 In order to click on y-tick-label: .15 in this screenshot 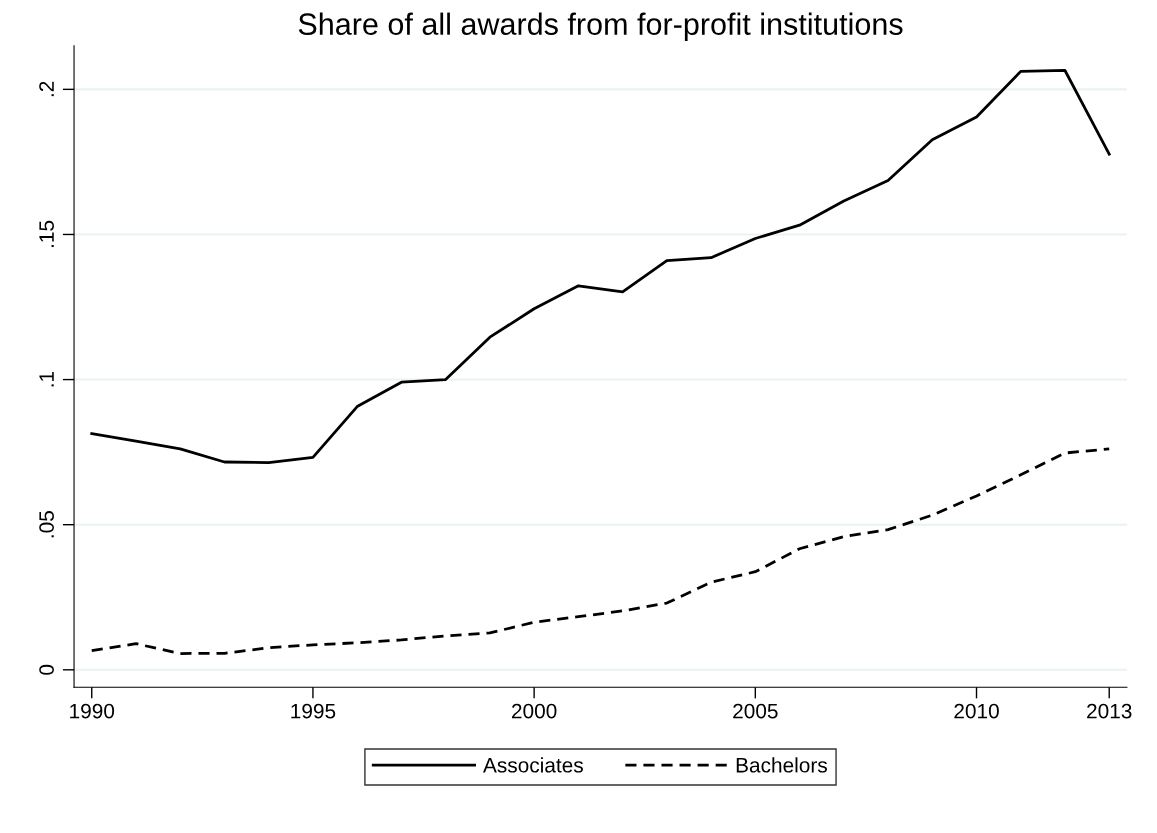, I will do `click(46, 234)`.